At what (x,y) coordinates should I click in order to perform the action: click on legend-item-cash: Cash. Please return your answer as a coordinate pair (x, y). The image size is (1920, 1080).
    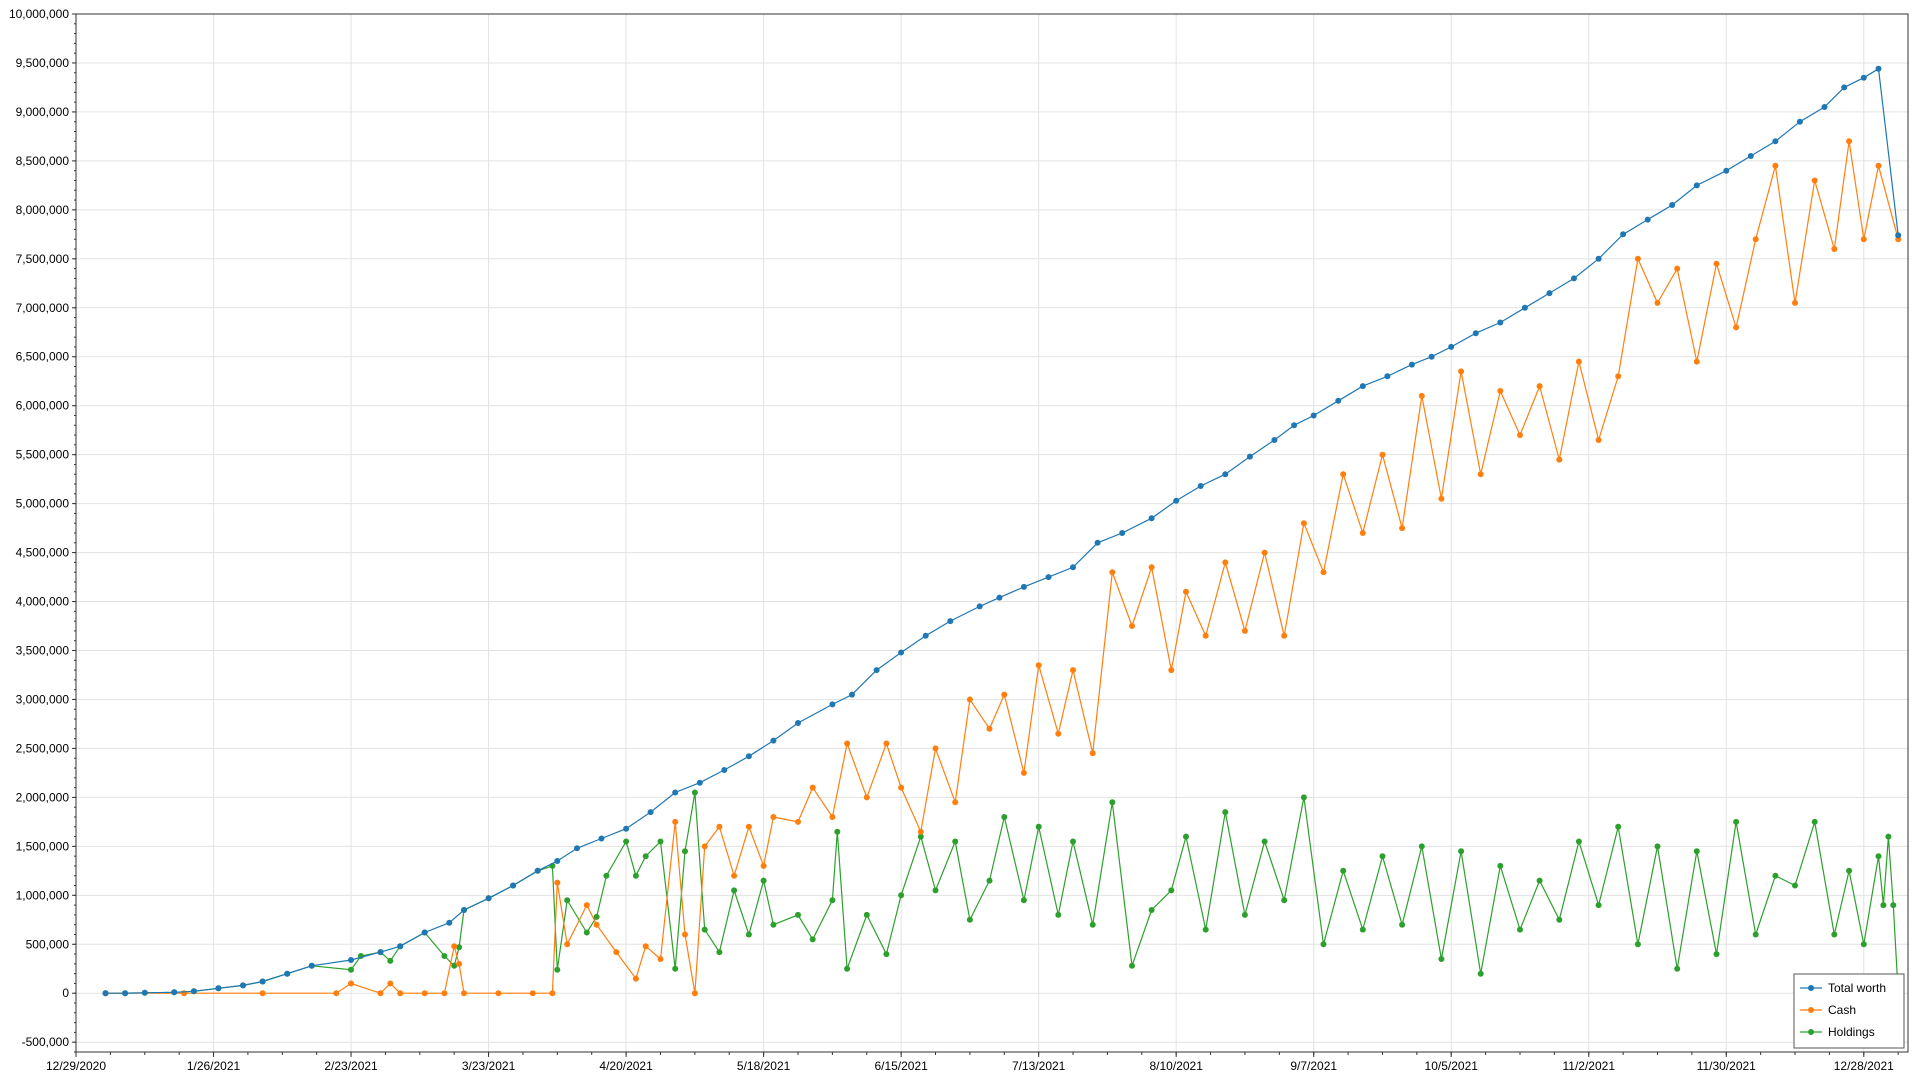
    Looking at the image, I should click on (1828, 1010).